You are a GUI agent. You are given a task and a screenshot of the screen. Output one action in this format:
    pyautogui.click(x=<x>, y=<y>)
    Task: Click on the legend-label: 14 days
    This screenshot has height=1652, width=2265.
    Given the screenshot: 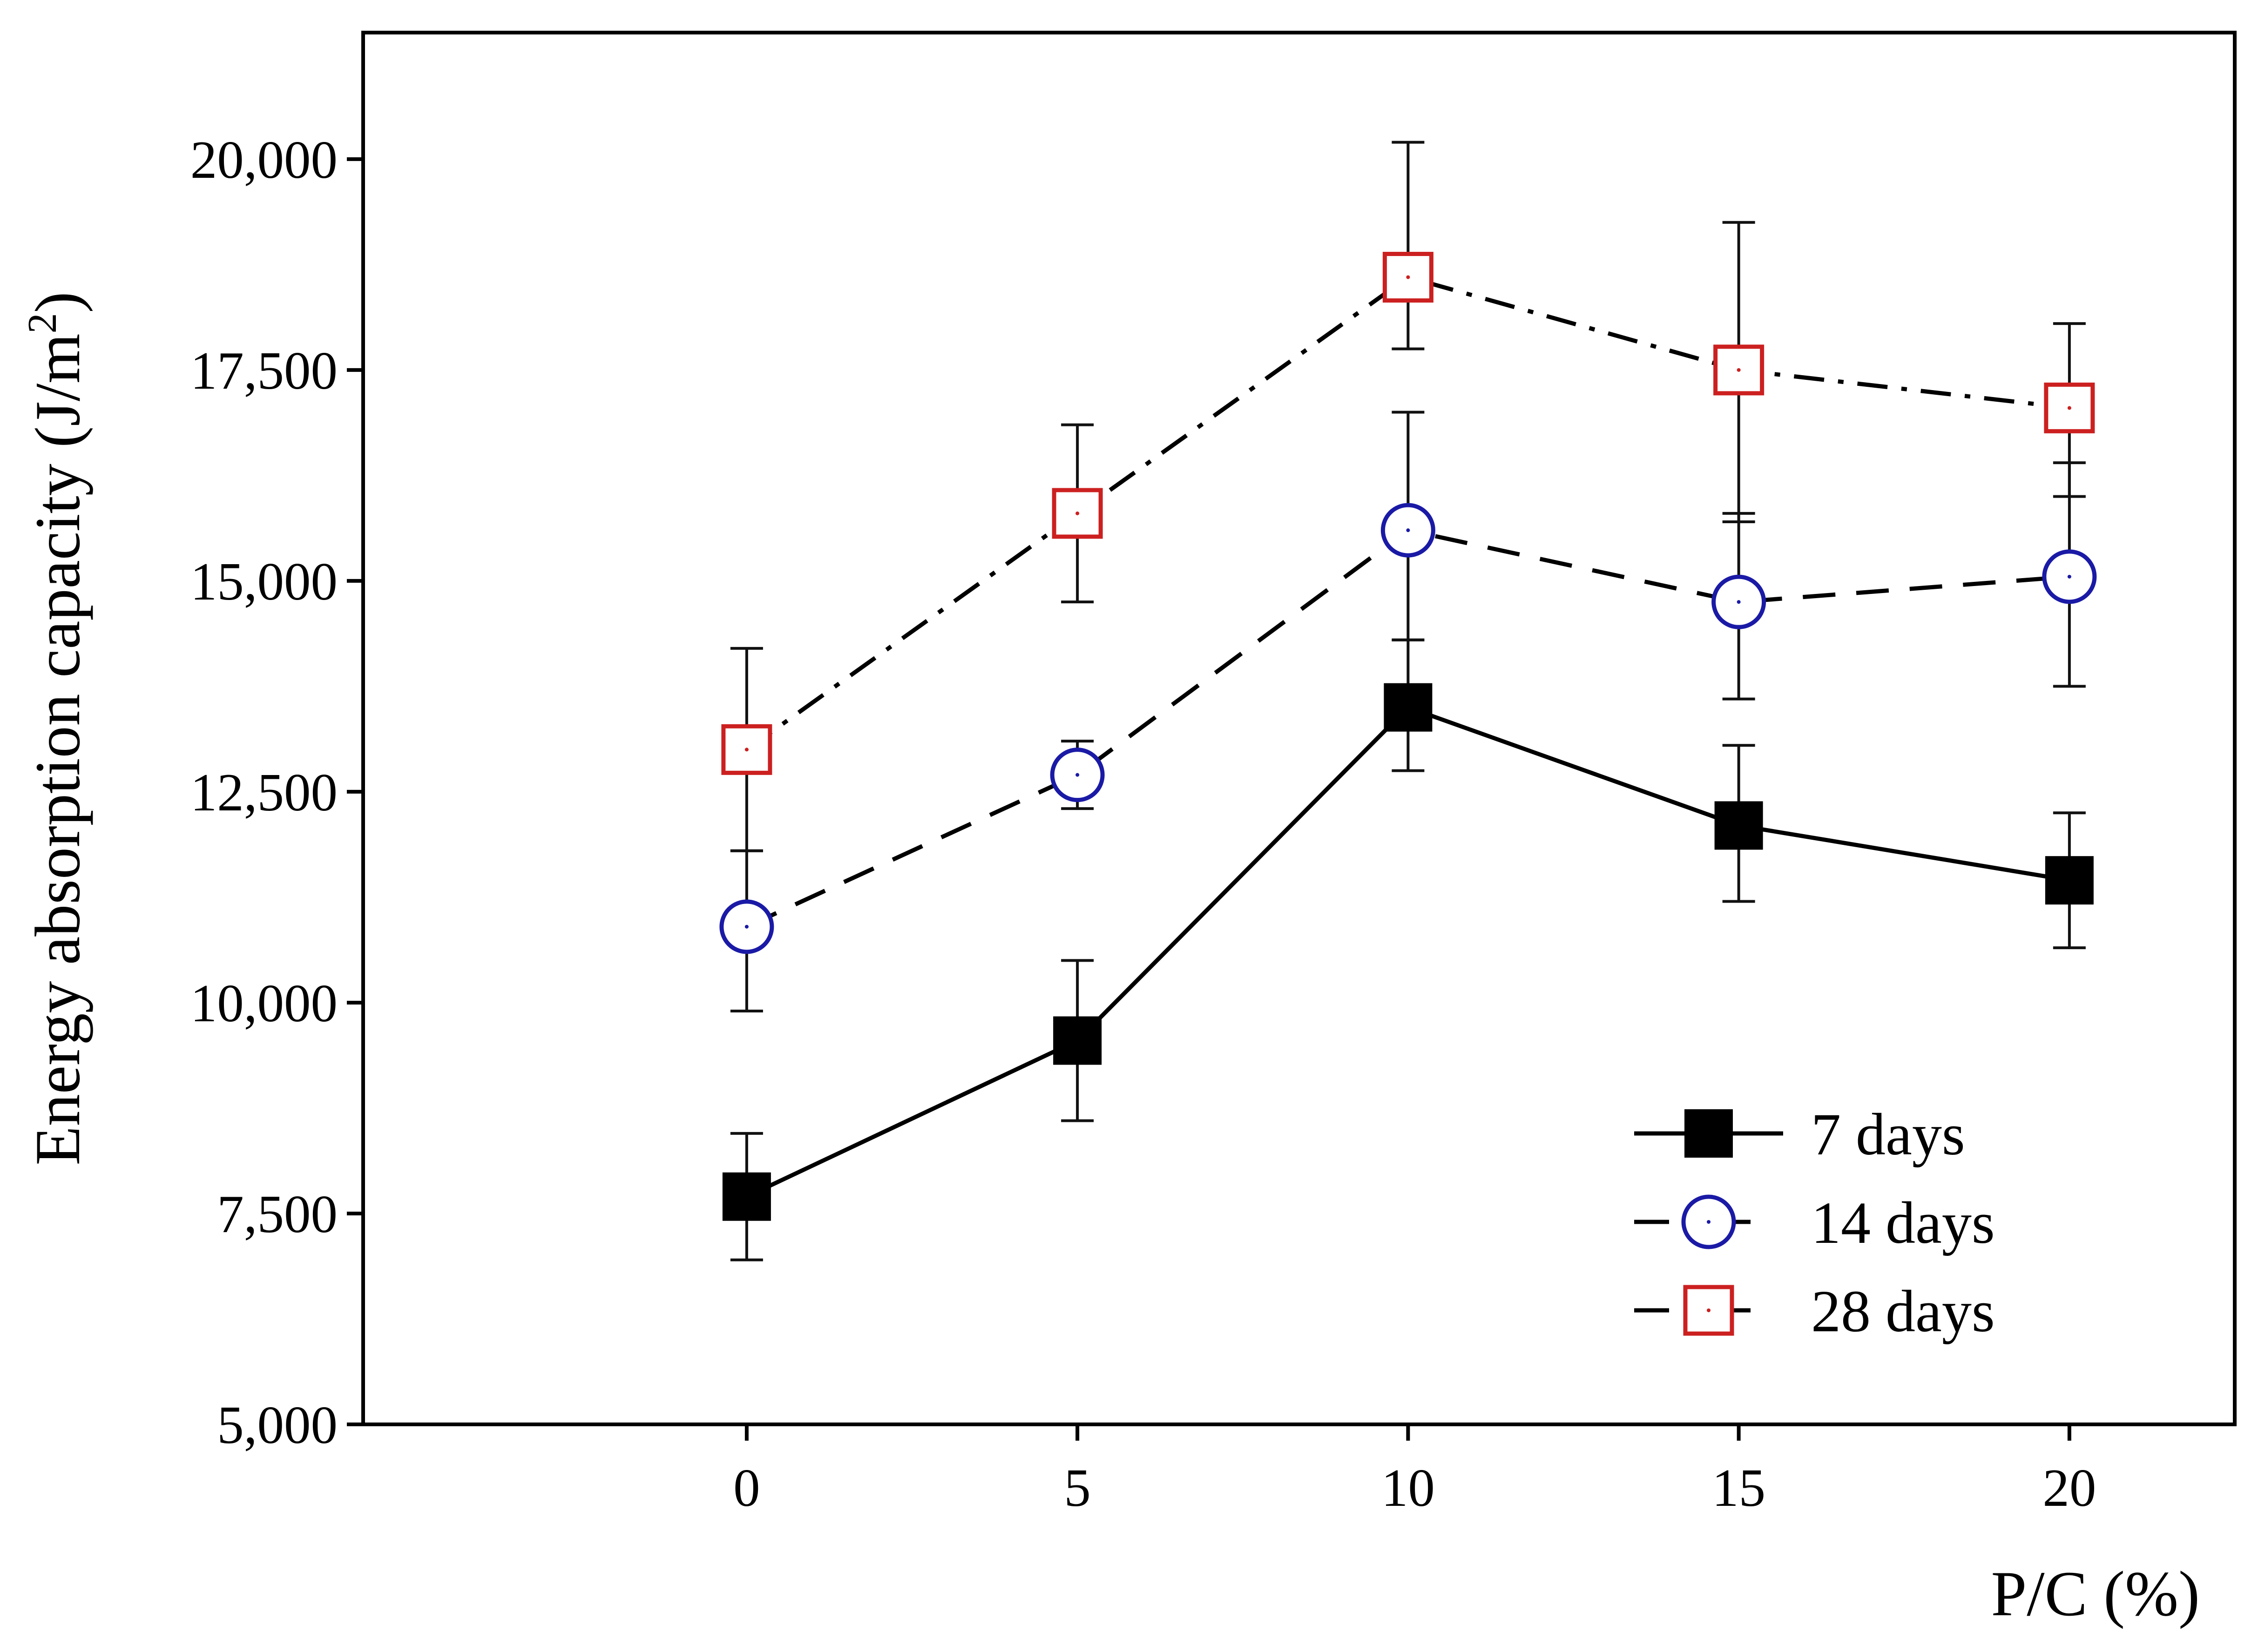 What is the action you would take?
    pyautogui.click(x=1903, y=1223)
    